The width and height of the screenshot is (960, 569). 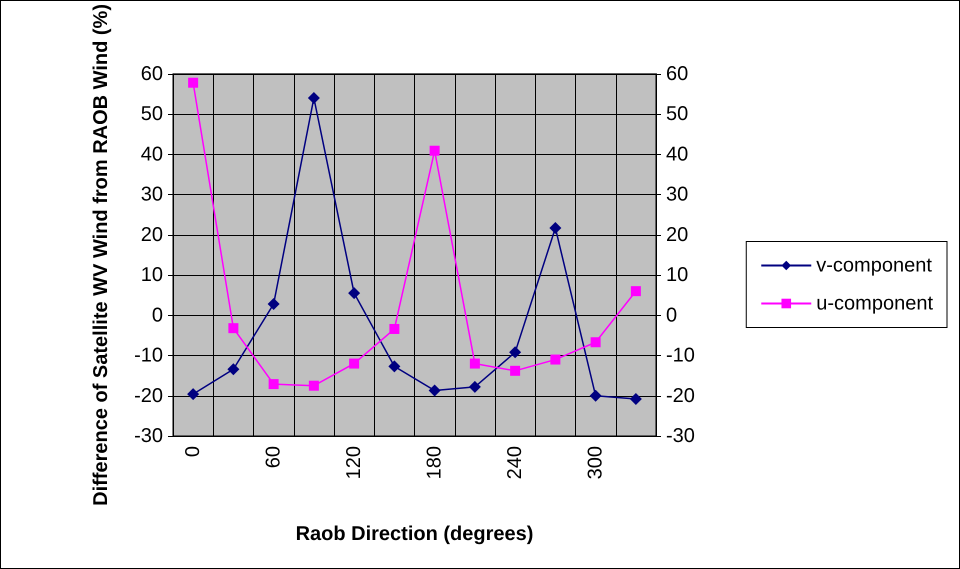 What do you see at coordinates (151, 195) in the screenshot?
I see `y-tick-label: 30` at bounding box center [151, 195].